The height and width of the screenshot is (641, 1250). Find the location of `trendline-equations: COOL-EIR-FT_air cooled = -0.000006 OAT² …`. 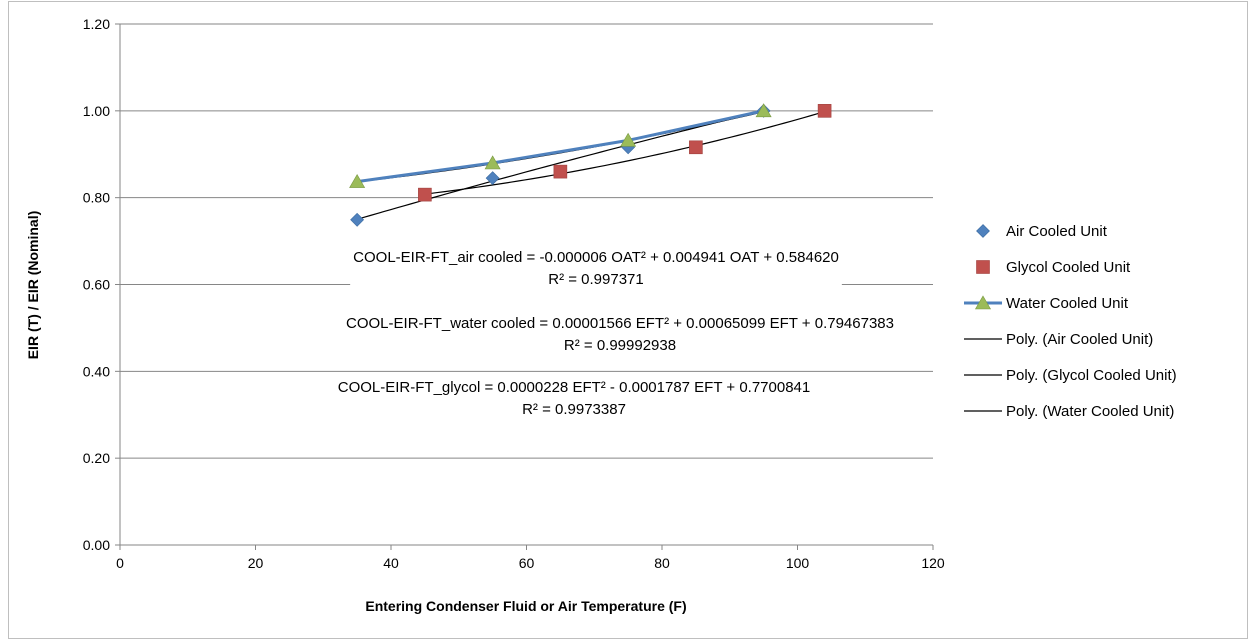

trendline-equations: COOL-EIR-FT_air cooled = -0.000006 OAT² … is located at coordinates (615, 333).